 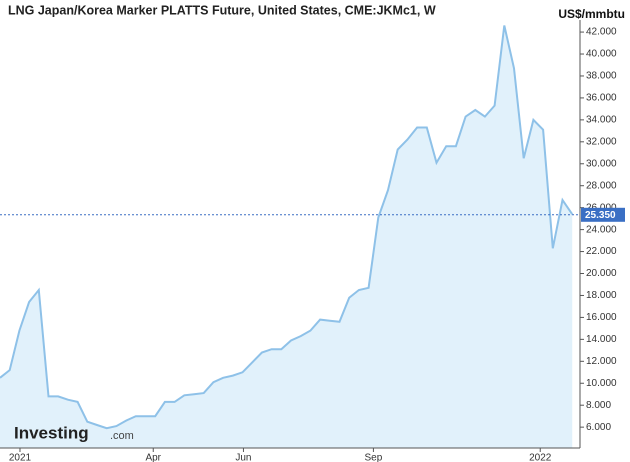 I want to click on watermark-suffix: .com, so click(x=122, y=436).